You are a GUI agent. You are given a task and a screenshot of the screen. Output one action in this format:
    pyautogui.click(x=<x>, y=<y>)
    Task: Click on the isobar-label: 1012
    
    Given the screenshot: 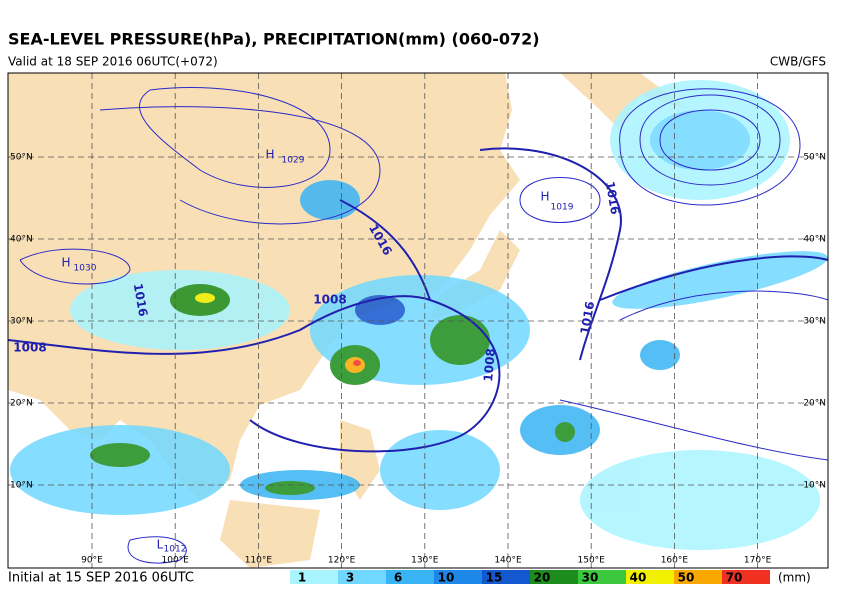 What is the action you would take?
    pyautogui.click(x=175, y=550)
    